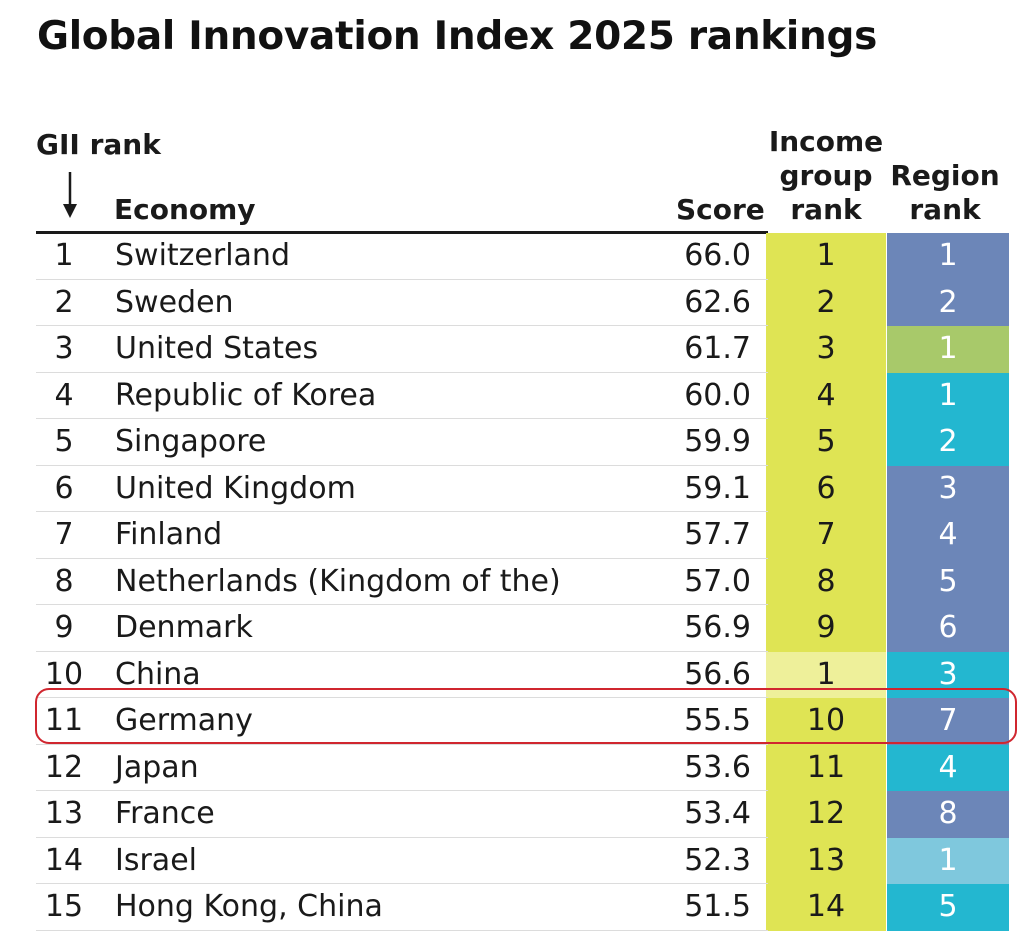 This screenshot has width=1024, height=931. What do you see at coordinates (512, 860) in the screenshot?
I see `table-row: 14 Israel 52.3 13 1` at bounding box center [512, 860].